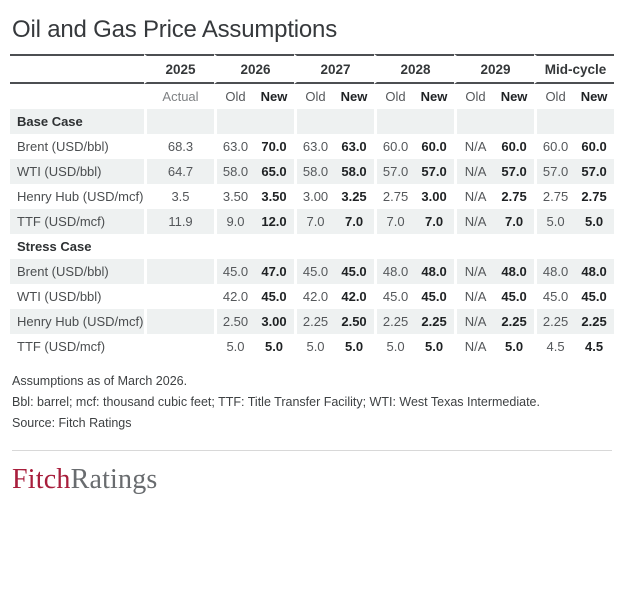 The image size is (624, 594). What do you see at coordinates (312, 69) in the screenshot?
I see `year-header-row: 2025 2026 2027 2028 2029 Mid-cycle` at bounding box center [312, 69].